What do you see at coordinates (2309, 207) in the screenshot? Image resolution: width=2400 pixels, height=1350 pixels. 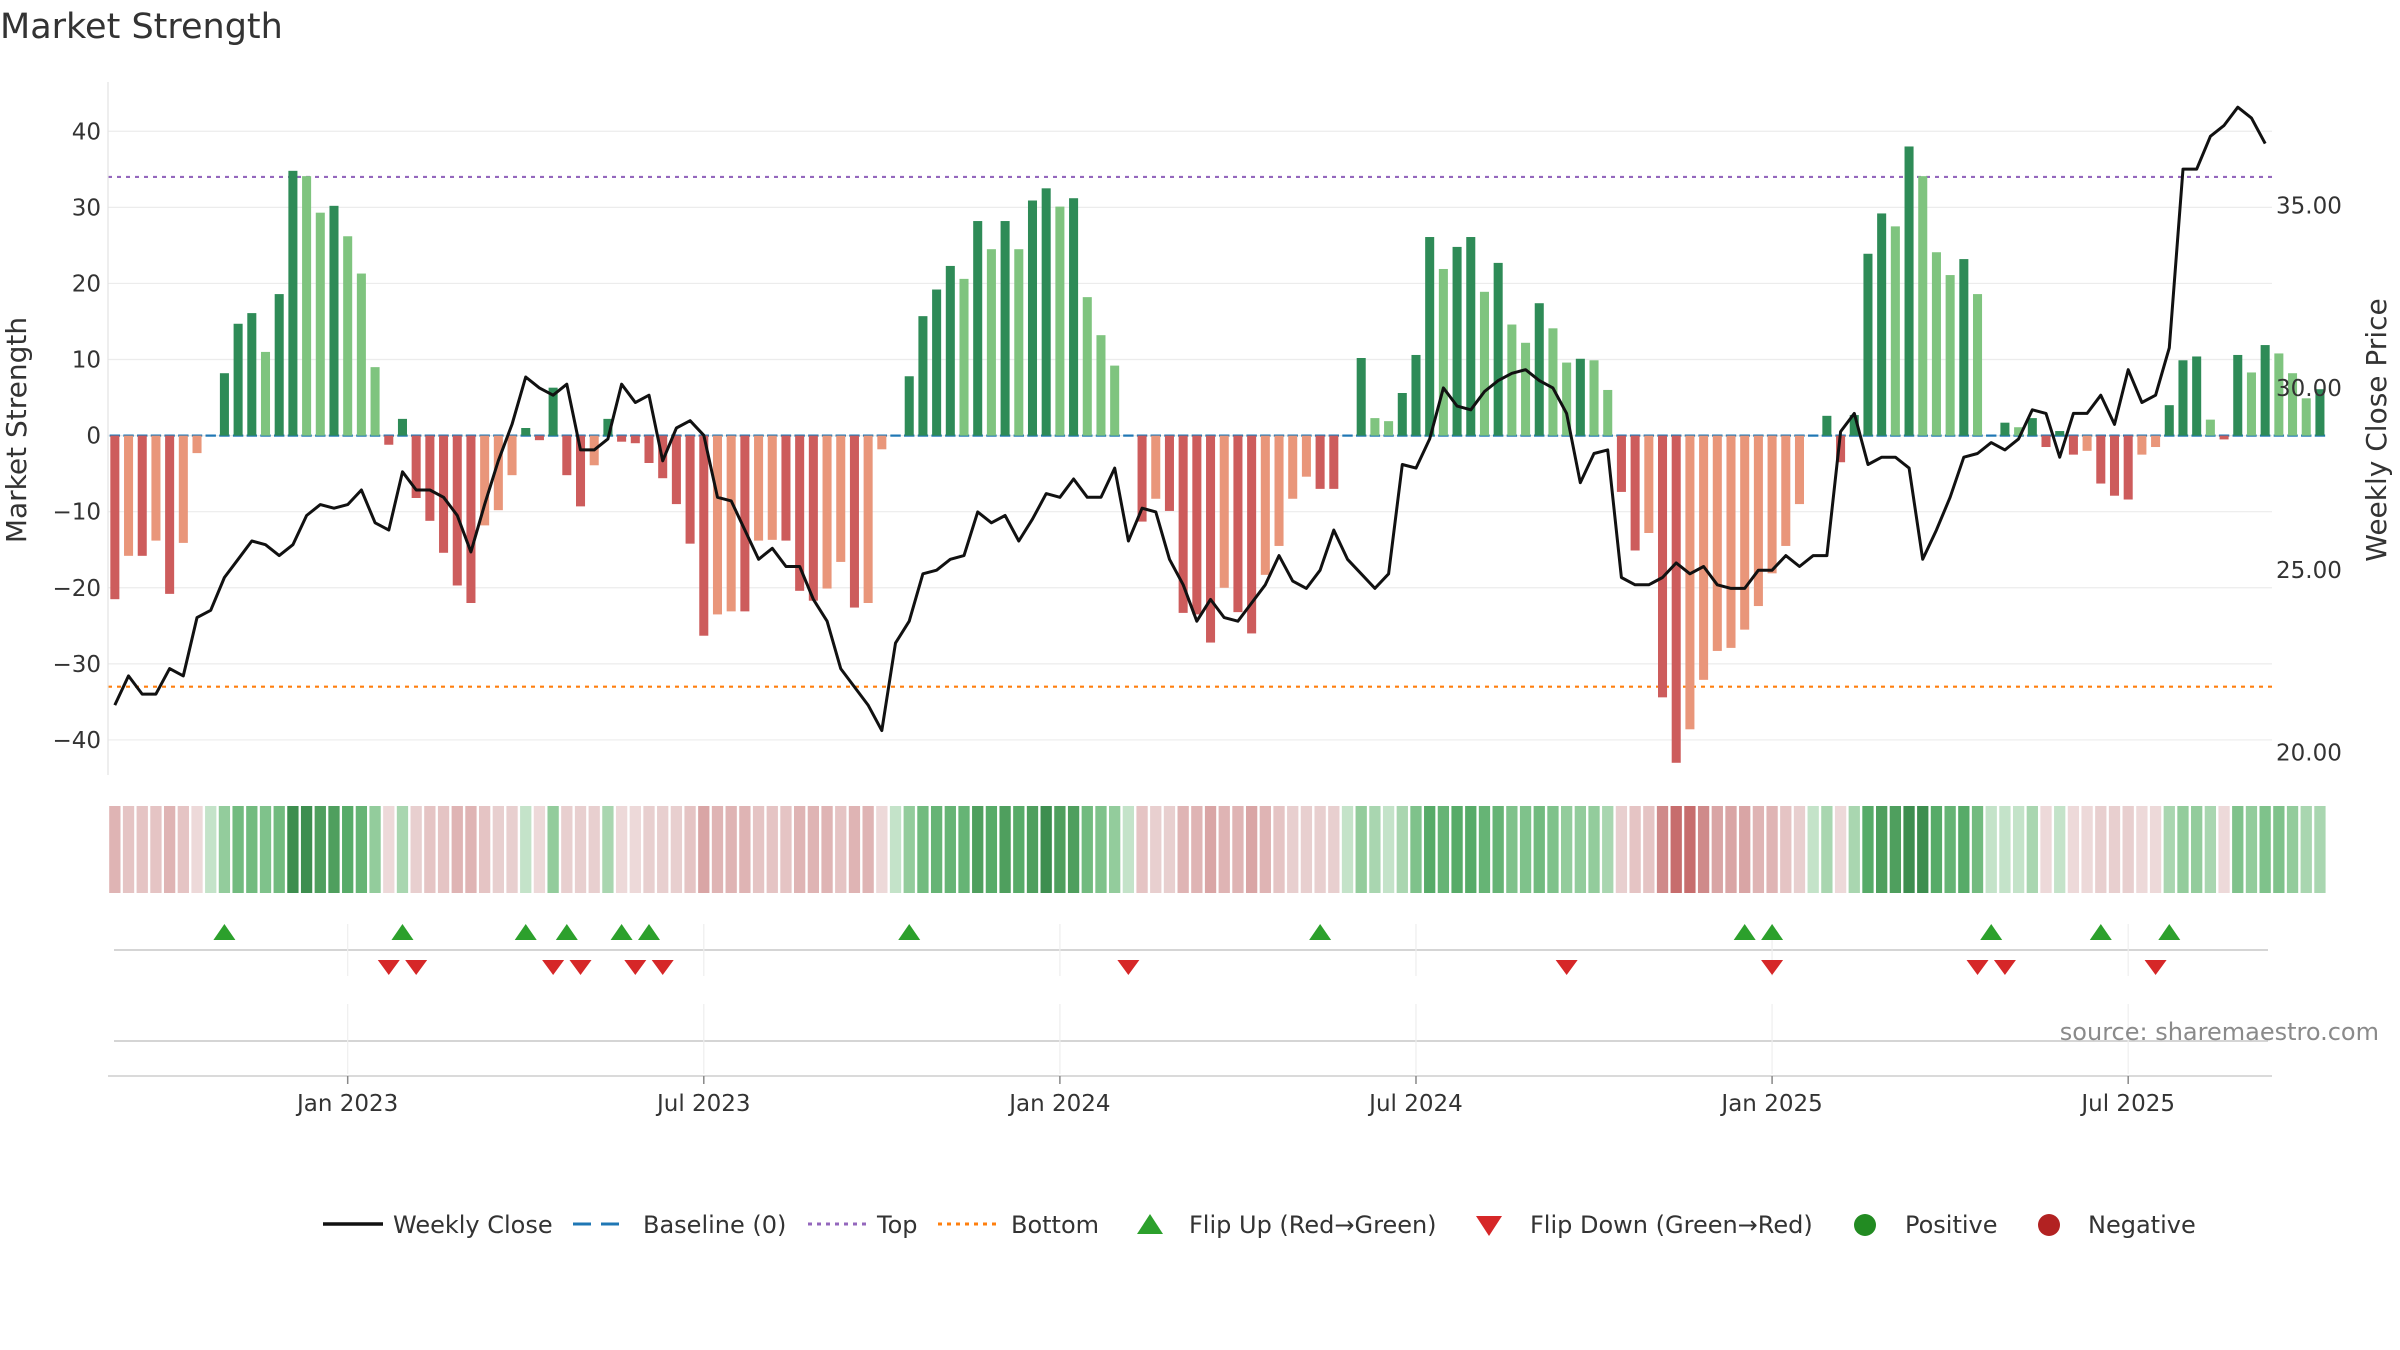 I see `right-tick-label-0: 35.00` at bounding box center [2309, 207].